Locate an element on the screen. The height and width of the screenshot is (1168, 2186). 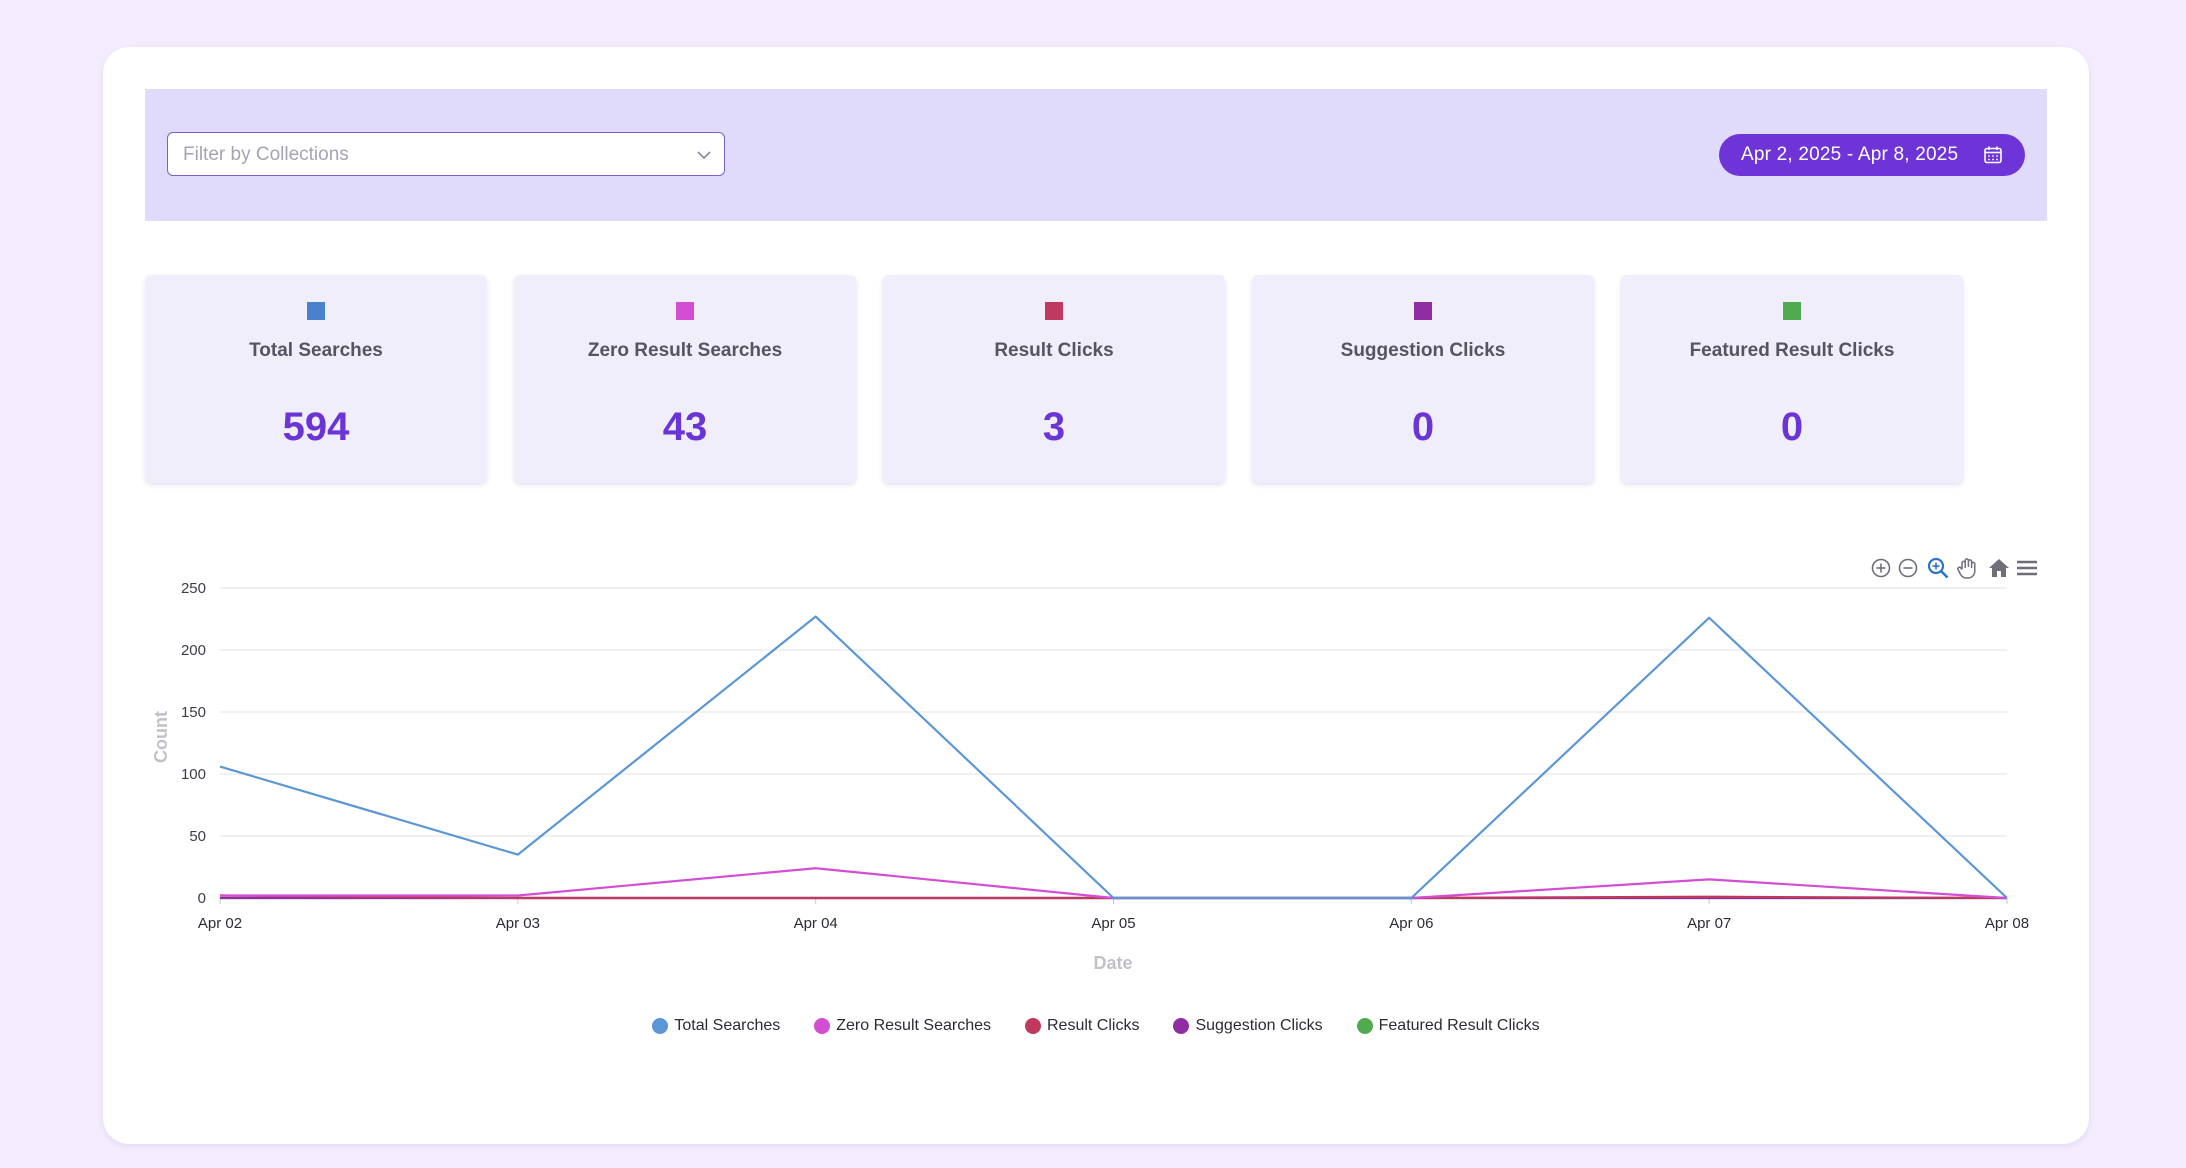
x-tick-label: Apr 08 is located at coordinates (2007, 923).